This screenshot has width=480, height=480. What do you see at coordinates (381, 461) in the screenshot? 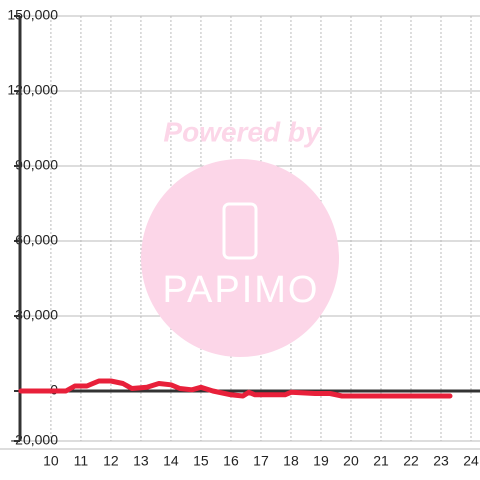
I see `x-tick-label: 21` at bounding box center [381, 461].